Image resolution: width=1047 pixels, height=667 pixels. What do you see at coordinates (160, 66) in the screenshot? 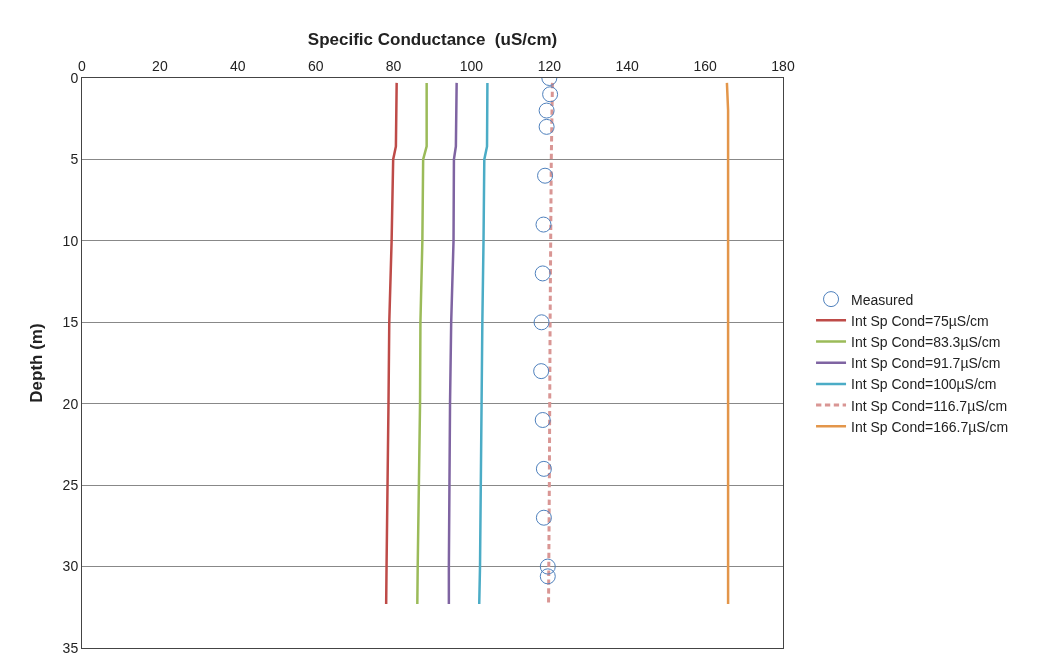
I see `x-tick-label: 20` at bounding box center [160, 66].